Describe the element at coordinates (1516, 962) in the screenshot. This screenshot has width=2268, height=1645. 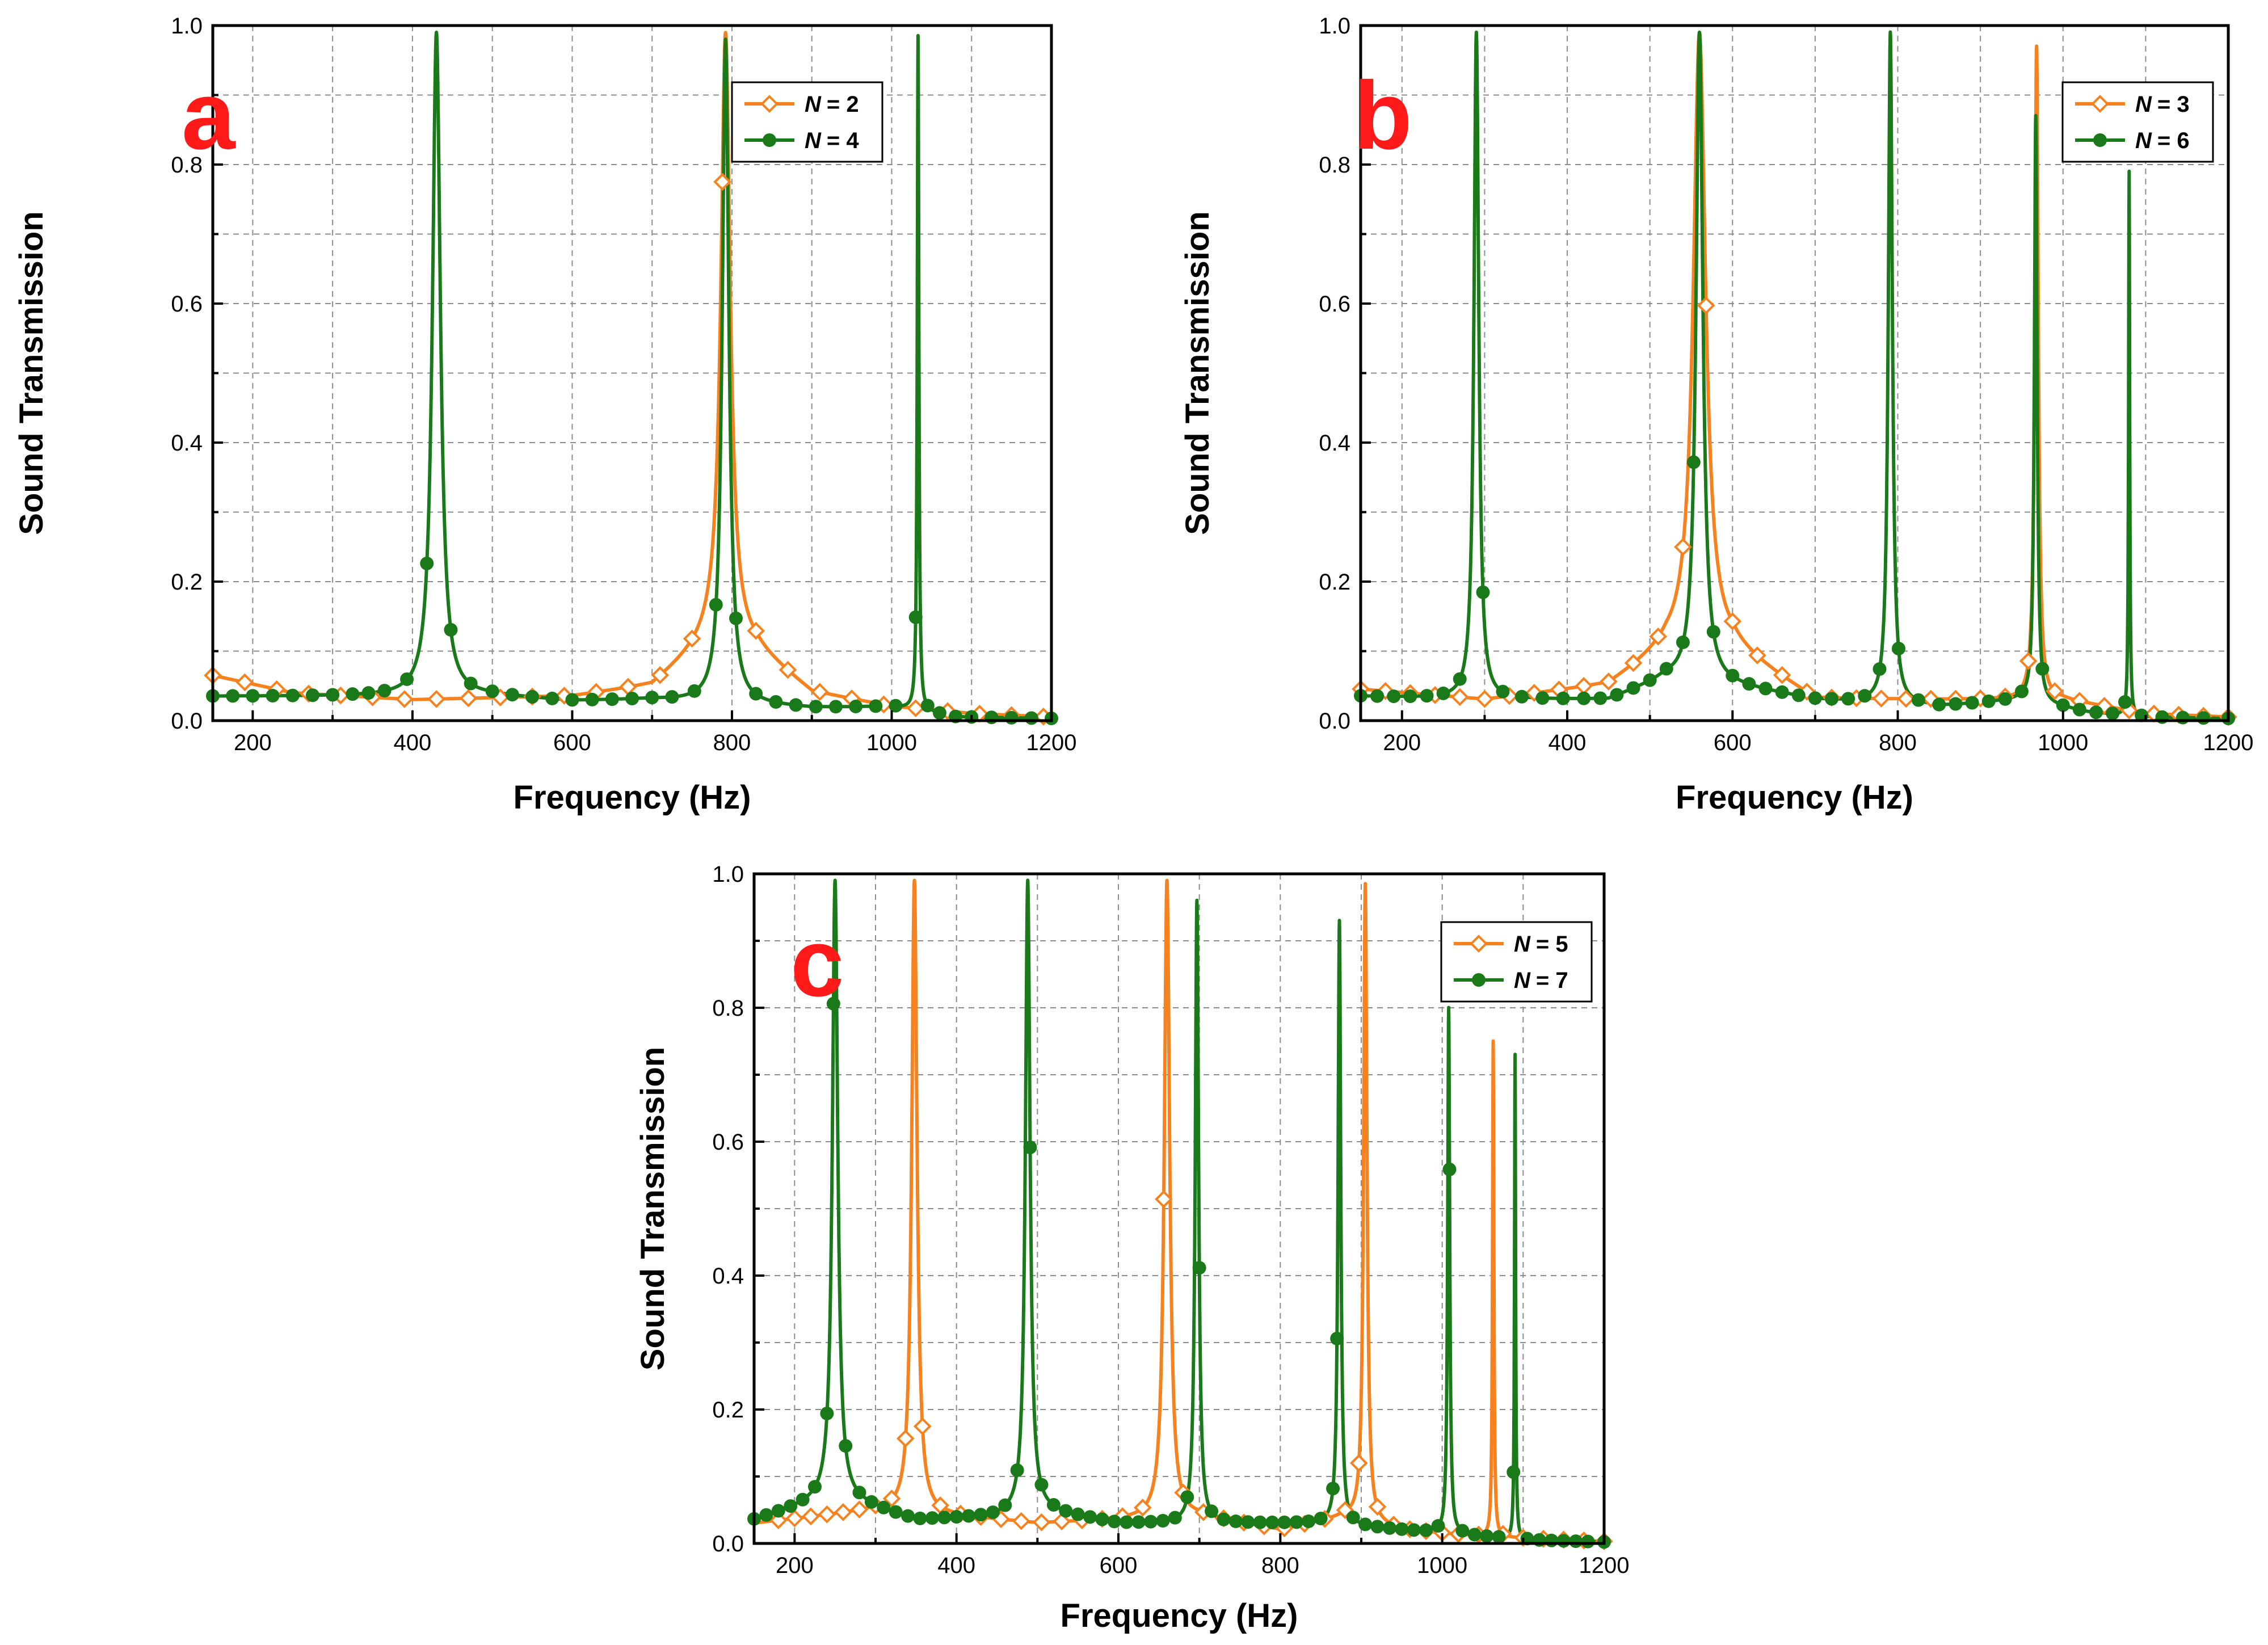
I see `legend: N = 5N = 7` at that location.